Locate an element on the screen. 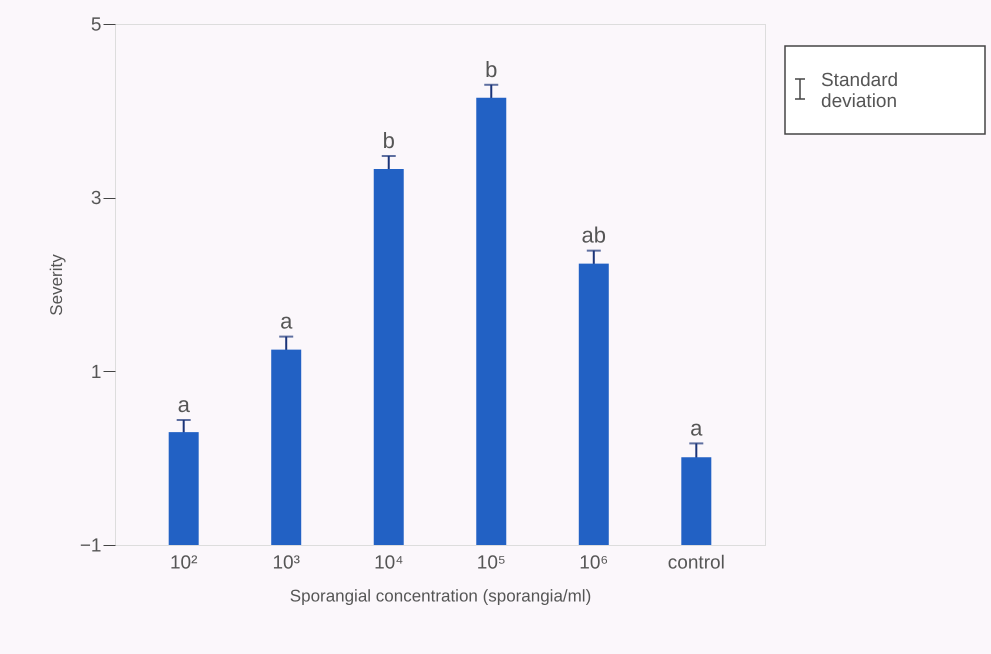 The image size is (991, 654). x-tick-label: control is located at coordinates (696, 563).